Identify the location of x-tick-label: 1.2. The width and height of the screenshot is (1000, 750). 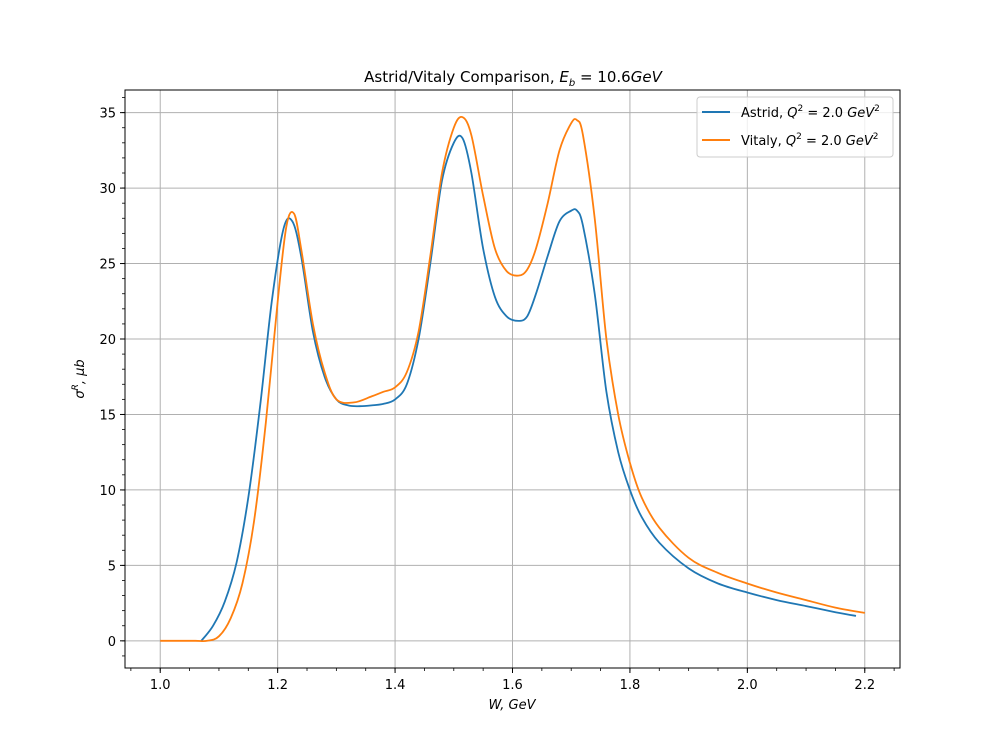
(277, 685).